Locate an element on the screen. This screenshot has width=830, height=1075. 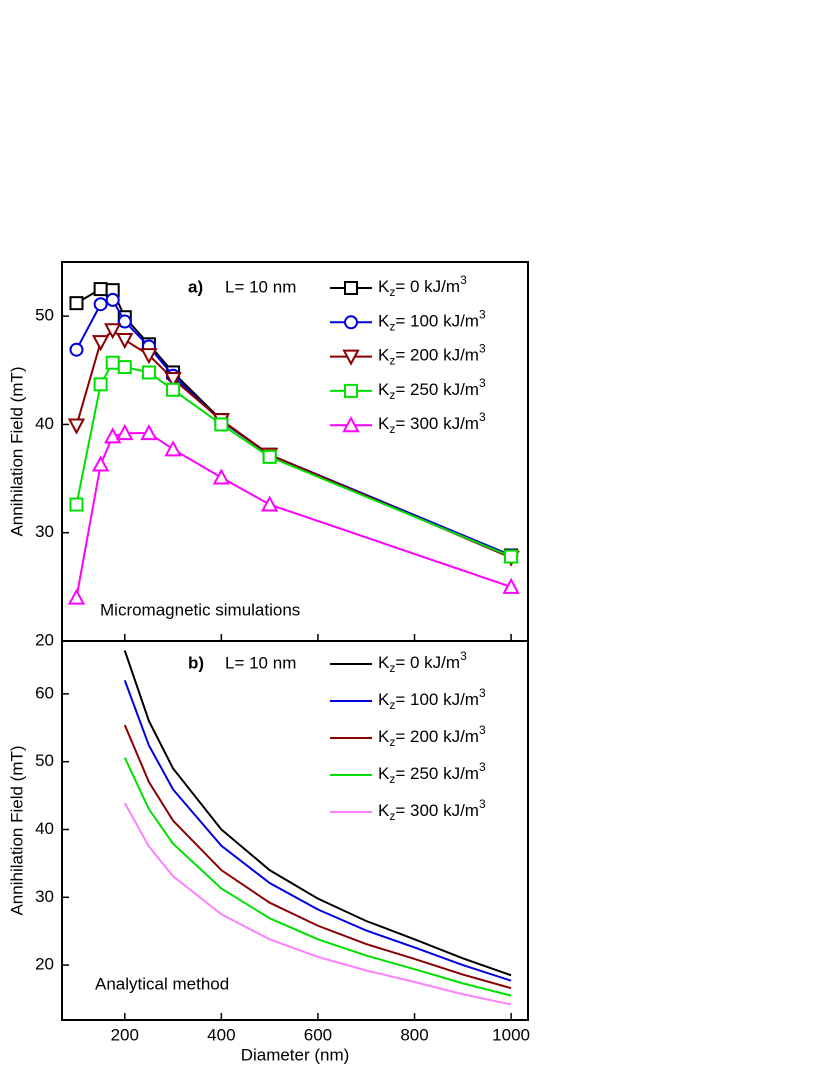
x-axis-label: Diameter (nm) is located at coordinates (295, 1054).